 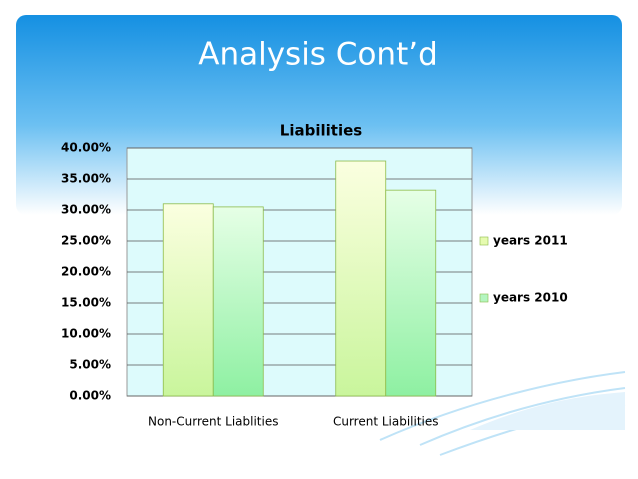 I want to click on legend-label: years 2010, so click(x=530, y=298).